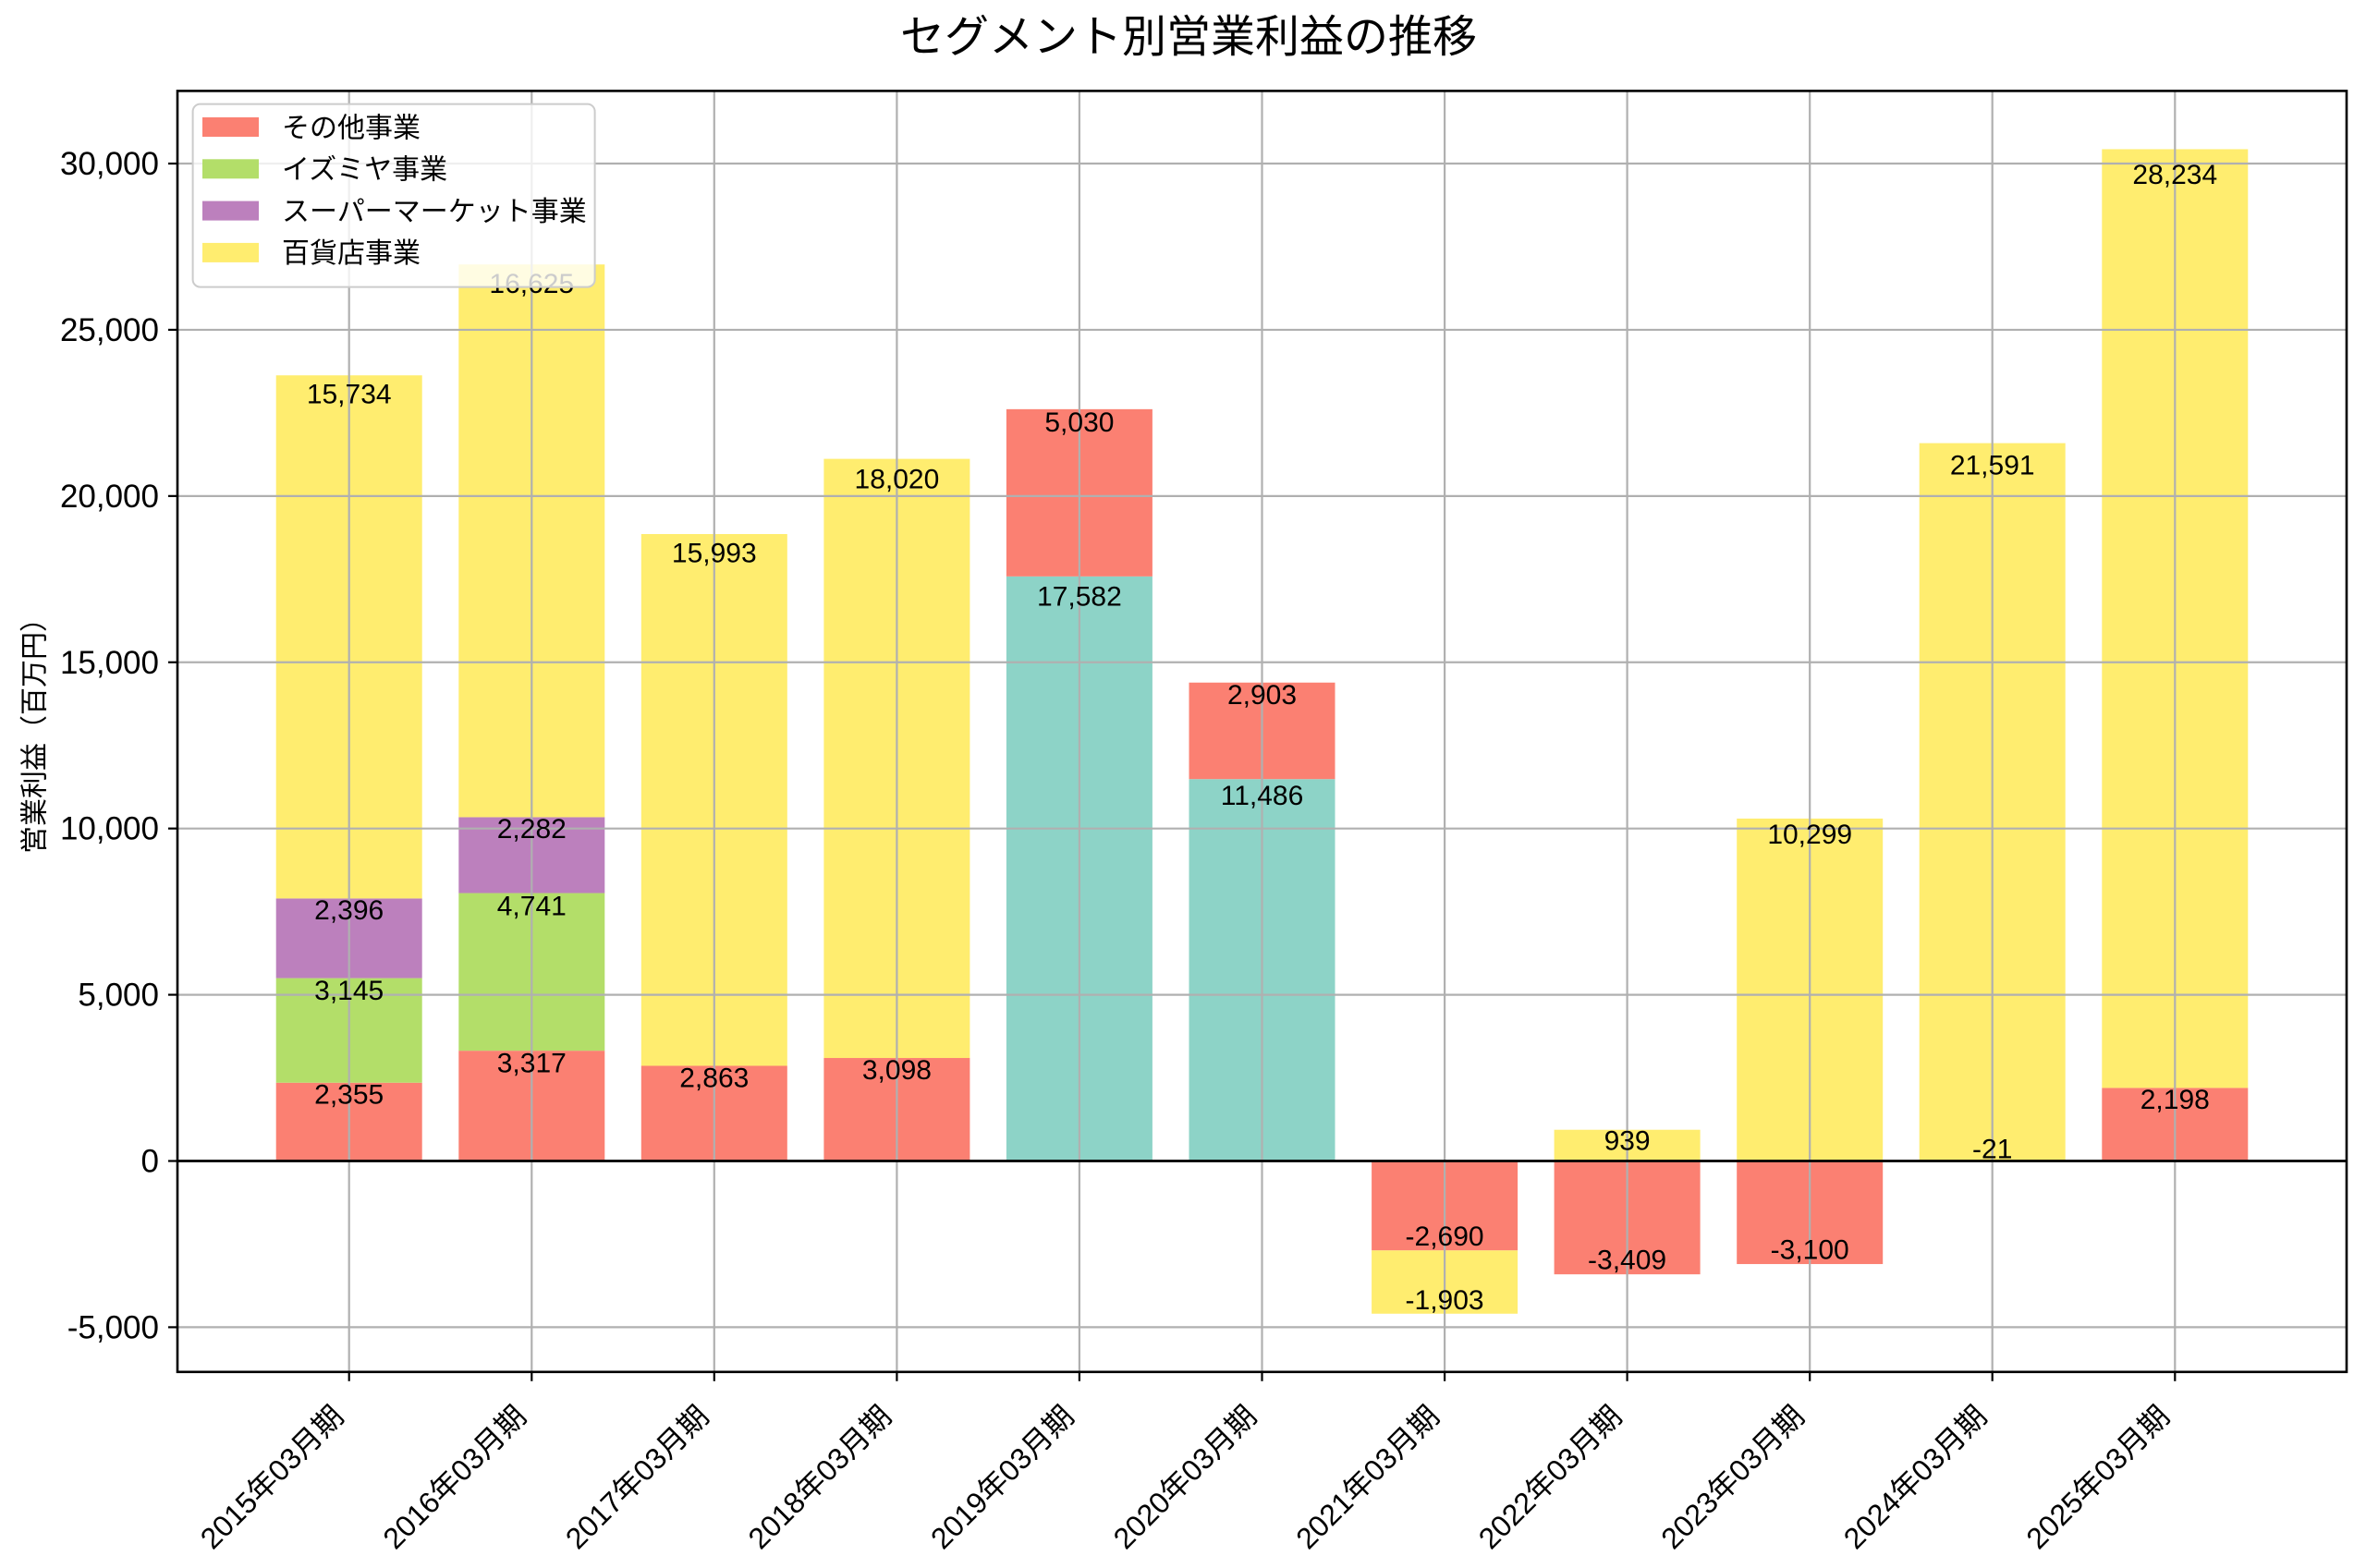 The height and width of the screenshot is (1568, 2366). What do you see at coordinates (351, 128) in the screenshot?
I see `svg-text: その他事業` at bounding box center [351, 128].